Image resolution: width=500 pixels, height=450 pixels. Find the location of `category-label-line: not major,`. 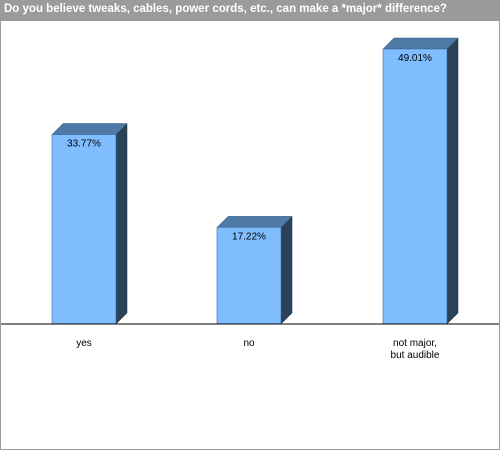

category-label-line: not major, is located at coordinates (415, 343).